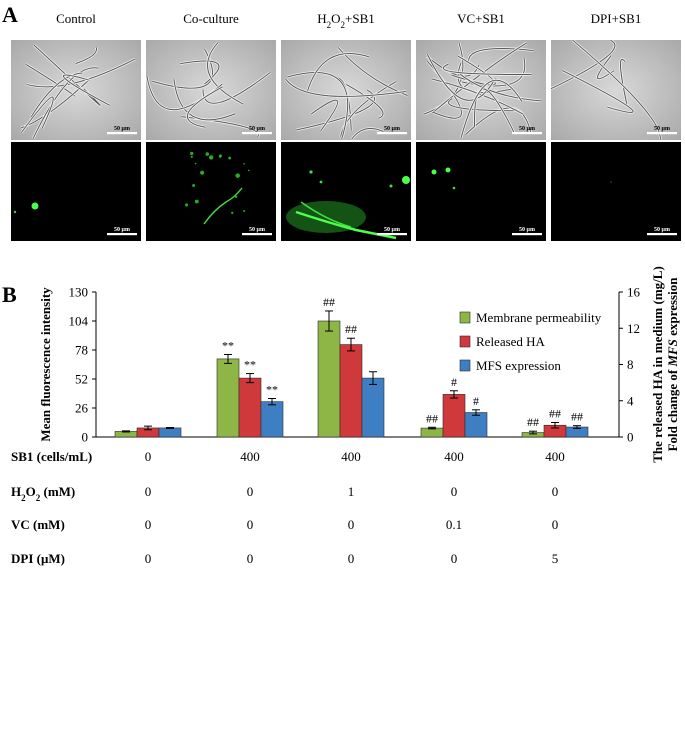  What do you see at coordinates (555, 558) in the screenshot?
I see `table-cell: 5` at bounding box center [555, 558].